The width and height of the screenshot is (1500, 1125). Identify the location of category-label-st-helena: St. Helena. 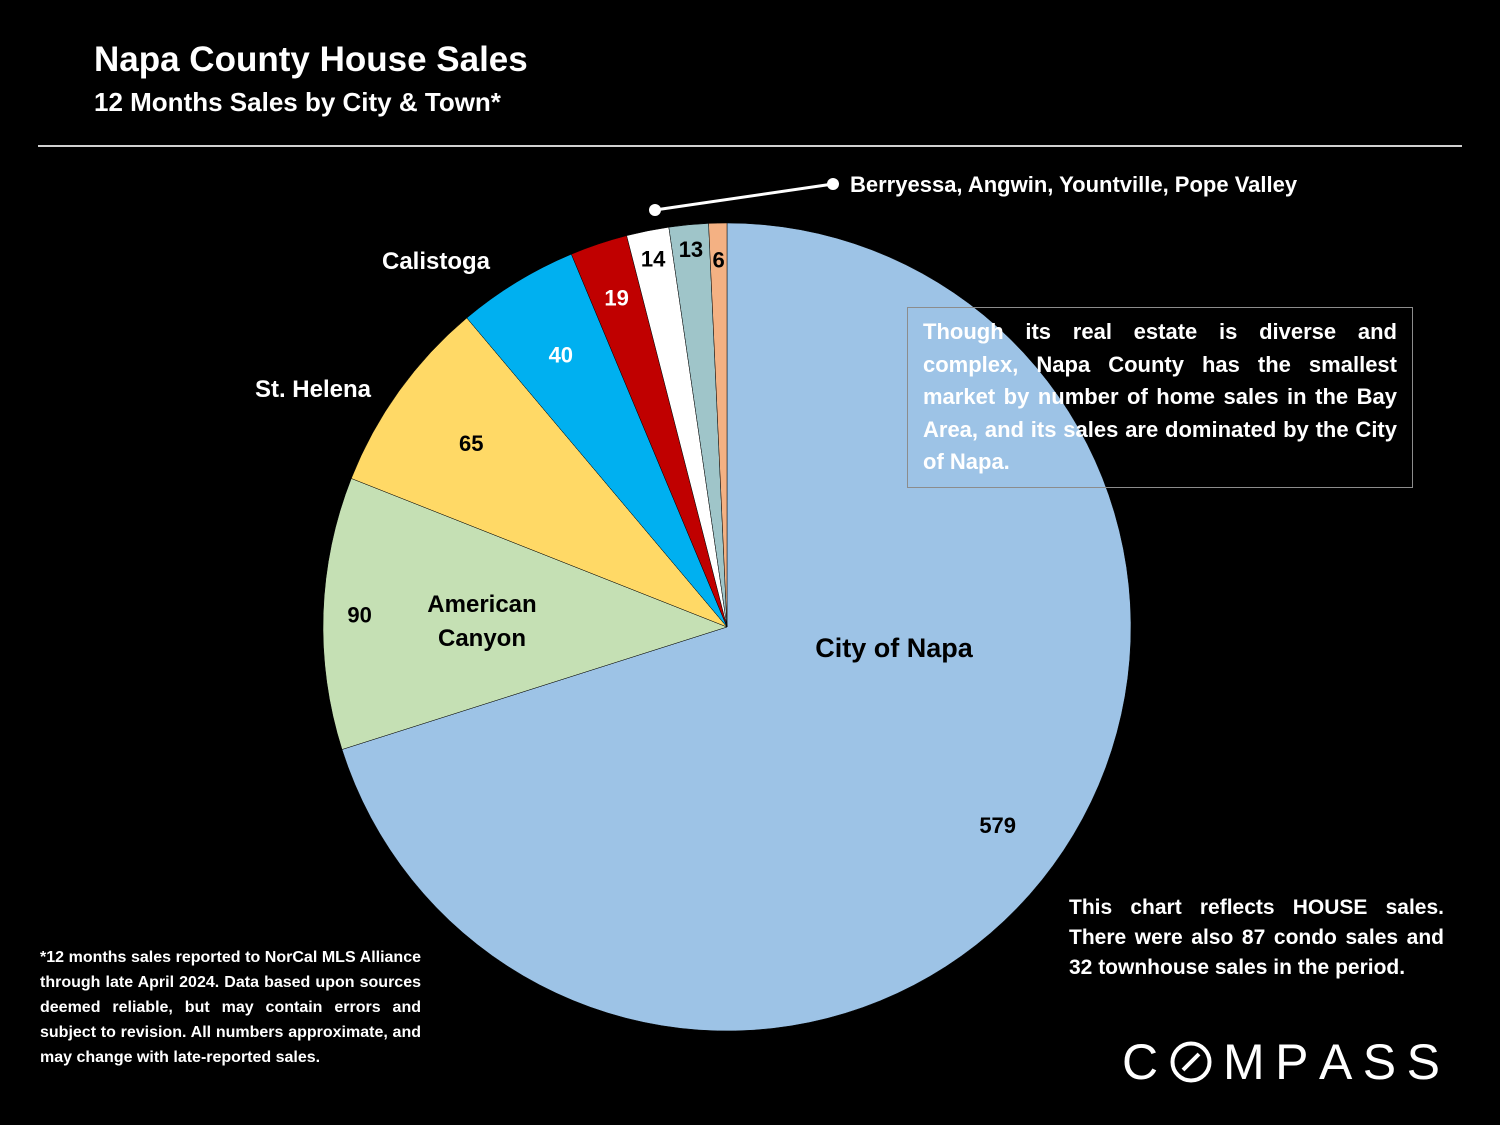
(313, 389).